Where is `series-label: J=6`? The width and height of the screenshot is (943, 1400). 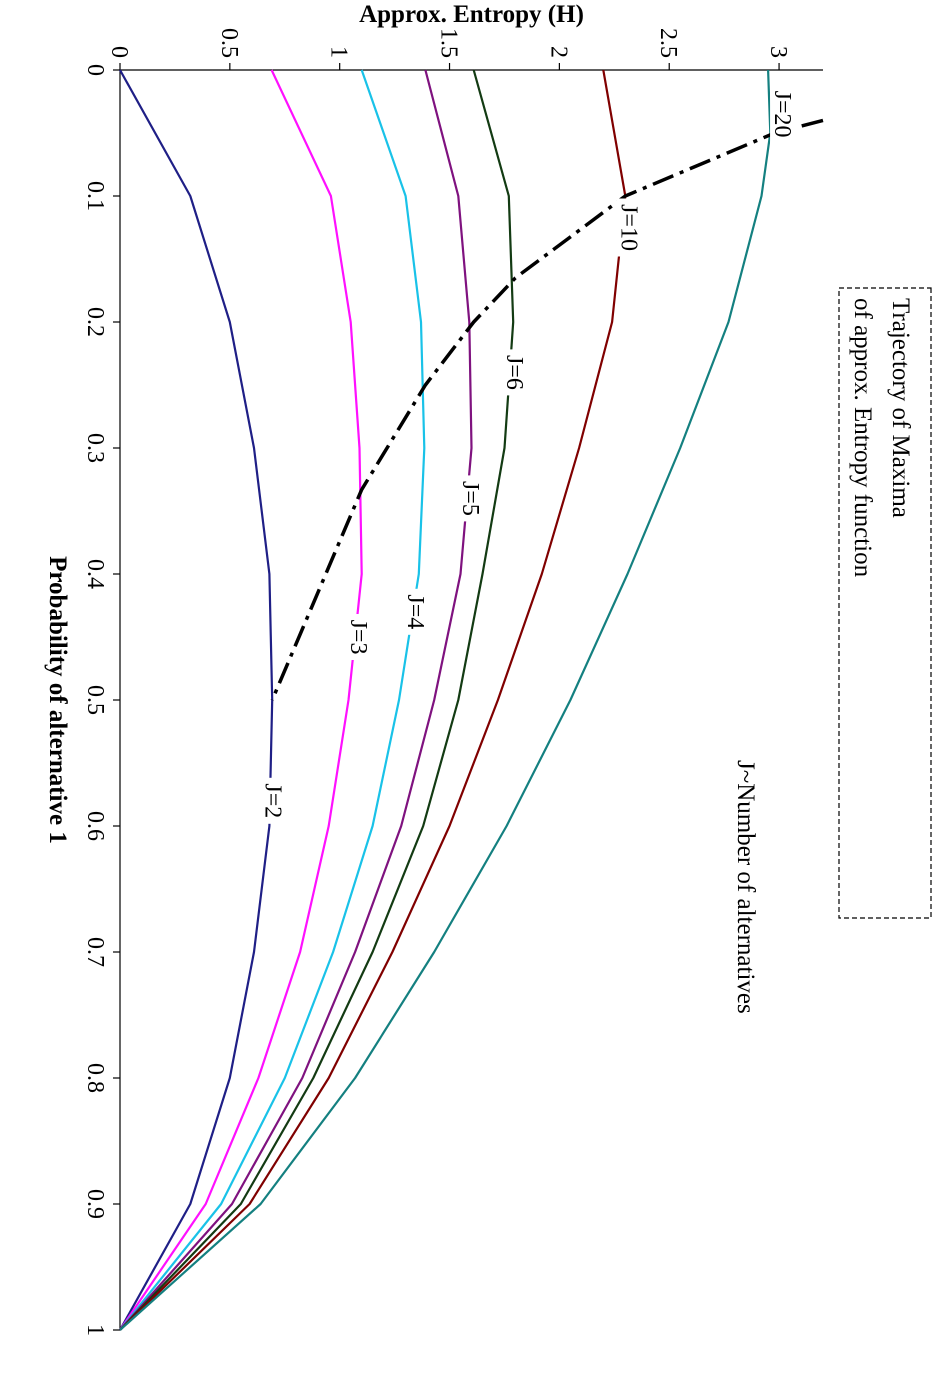 series-label: J=6 is located at coordinates (514, 372).